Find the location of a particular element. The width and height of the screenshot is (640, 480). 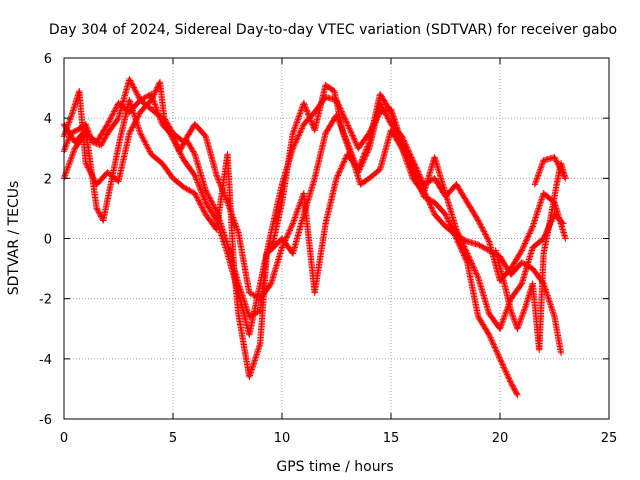

y-axis-label: SDTVAR / TECUs is located at coordinates (14, 238).